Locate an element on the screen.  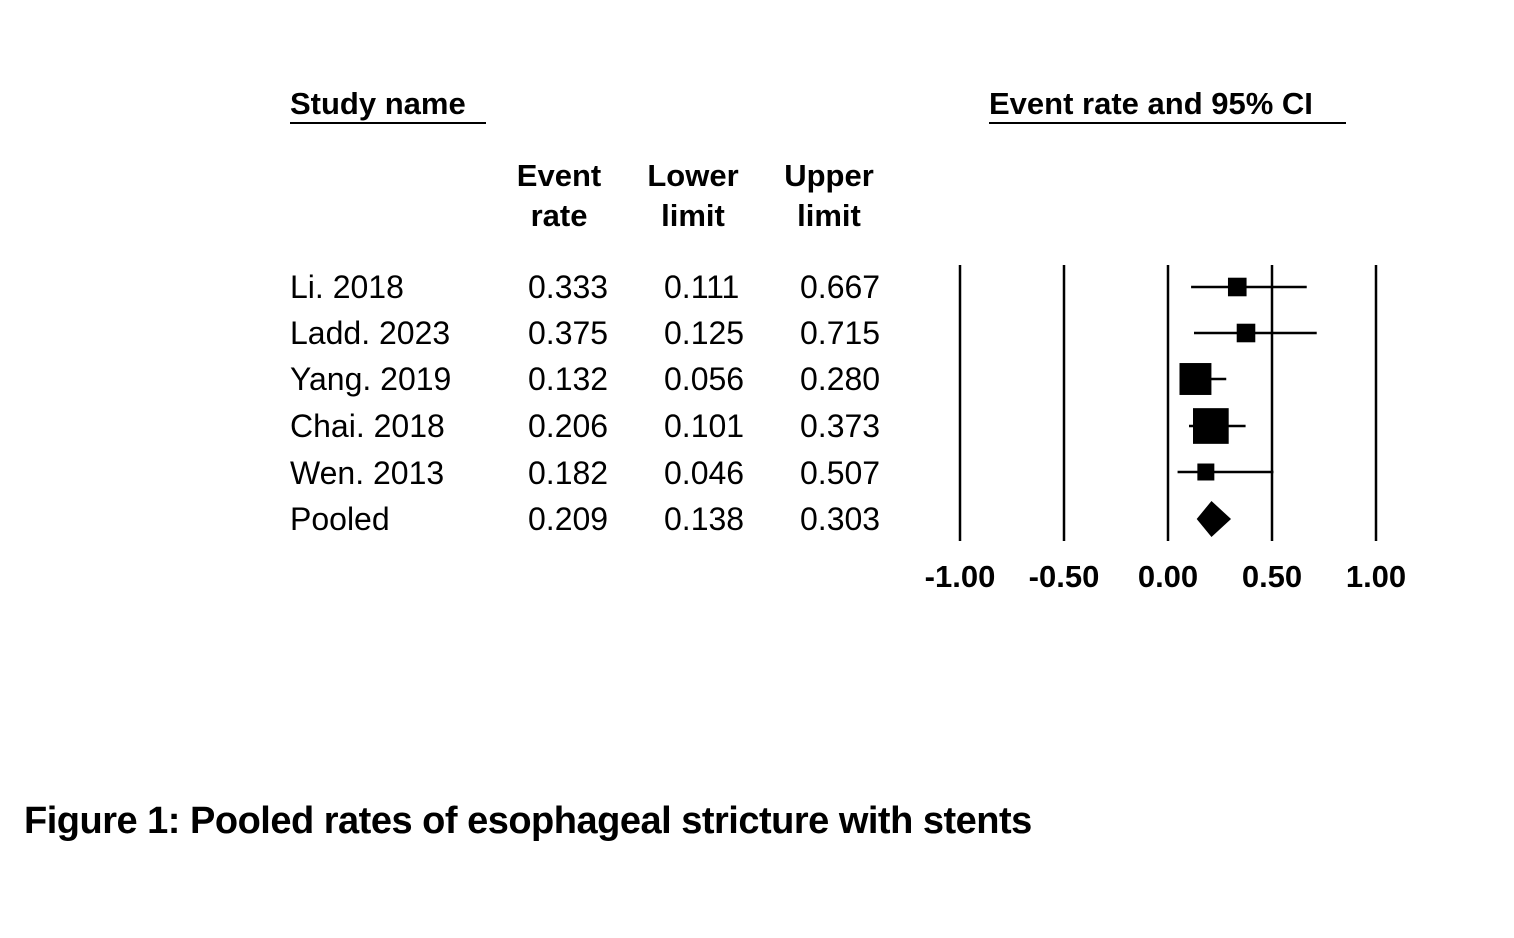
upper-limit-header-line1: Upper is located at coordinates (829, 175).